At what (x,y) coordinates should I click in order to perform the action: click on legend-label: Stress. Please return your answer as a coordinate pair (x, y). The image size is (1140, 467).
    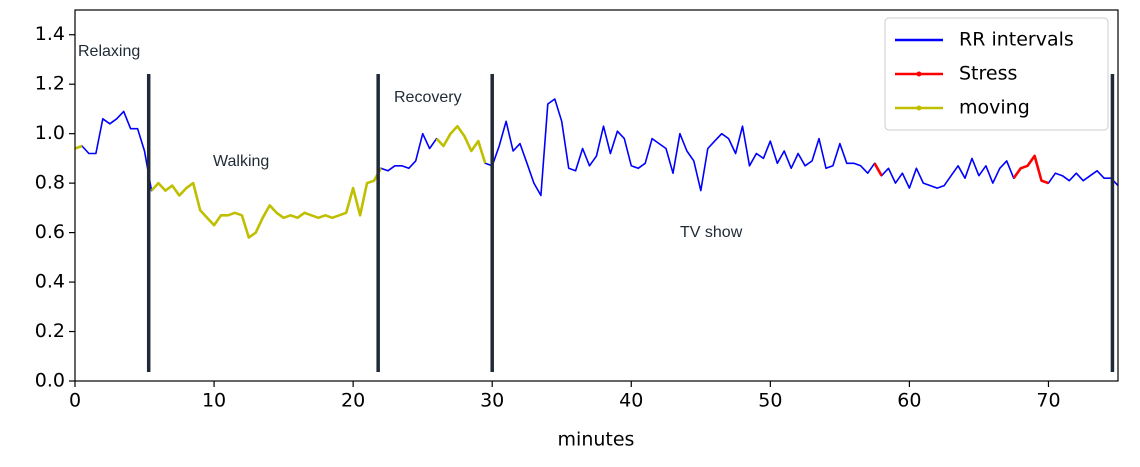
    Looking at the image, I should click on (988, 74).